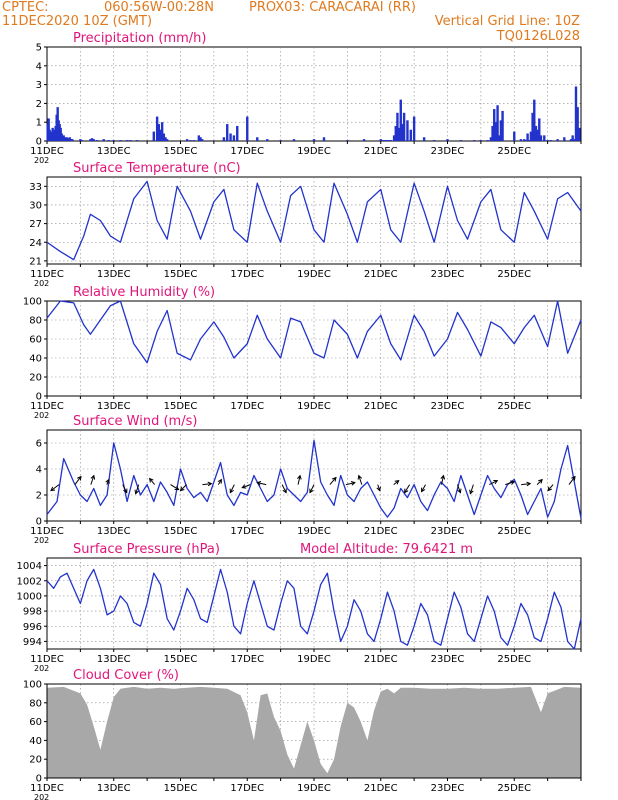 This screenshot has height=800, width=618. What do you see at coordinates (247, 531) in the screenshot?
I see `wind-xtick-label: 17DEC` at bounding box center [247, 531].